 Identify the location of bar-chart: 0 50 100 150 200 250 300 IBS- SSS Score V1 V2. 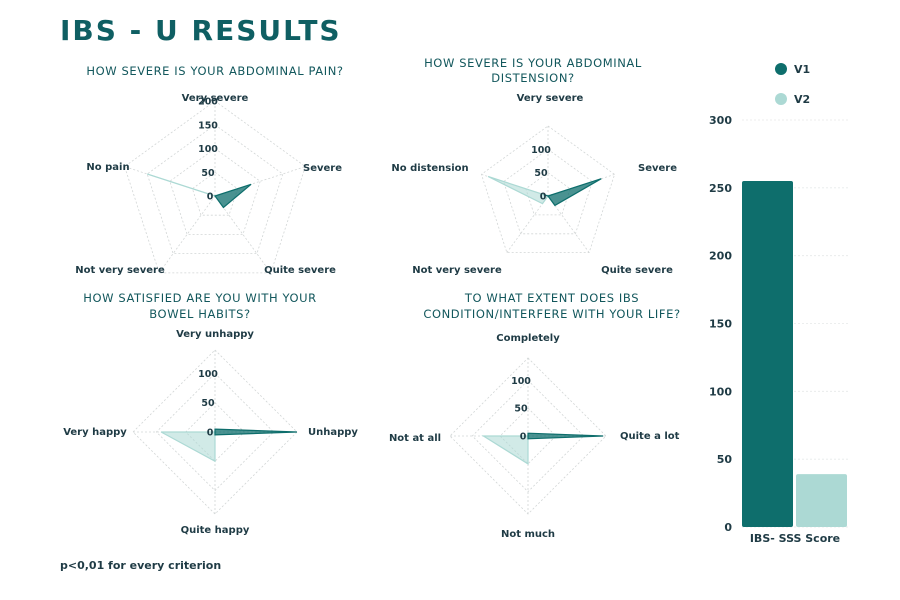
(778, 304).